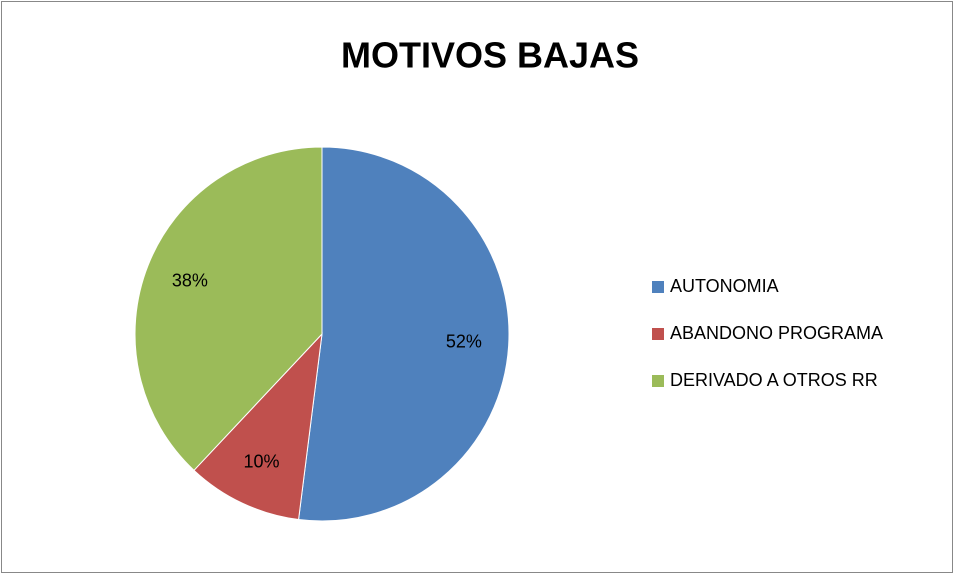 This screenshot has width=955, height=575. Describe the element at coordinates (774, 380) in the screenshot. I see `legend-label: DERIVADO A OTROS RR` at that location.